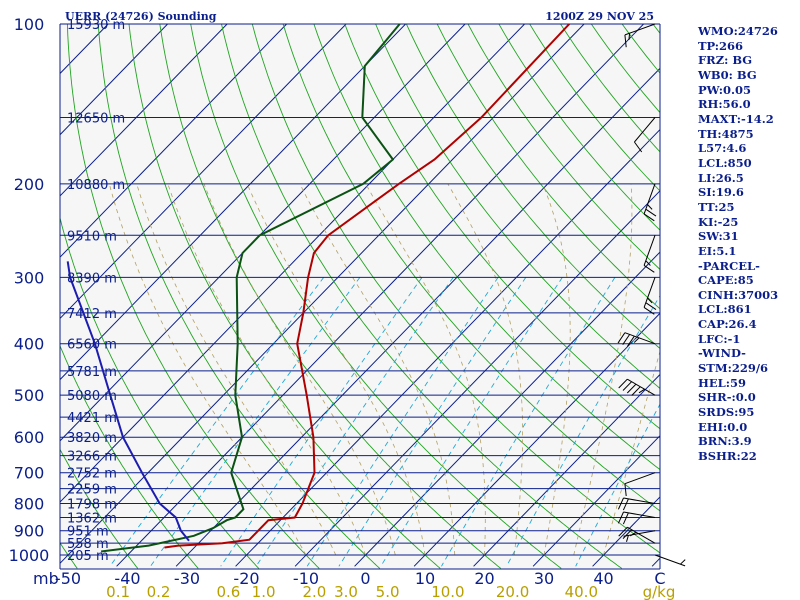  What do you see at coordinates (29, 555) in the screenshot?
I see `pressure-tick-label: 1000` at bounding box center [29, 555].